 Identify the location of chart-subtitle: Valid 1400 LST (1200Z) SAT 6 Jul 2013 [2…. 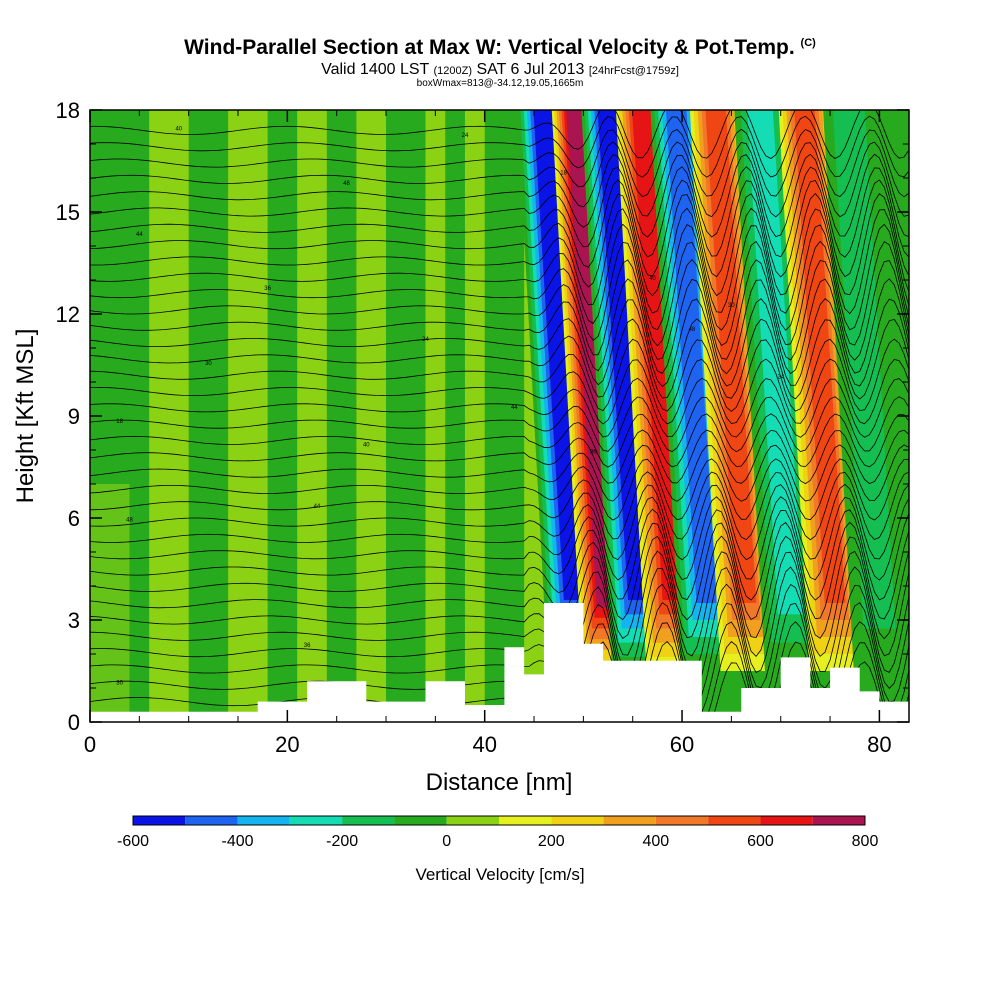
(500, 70).